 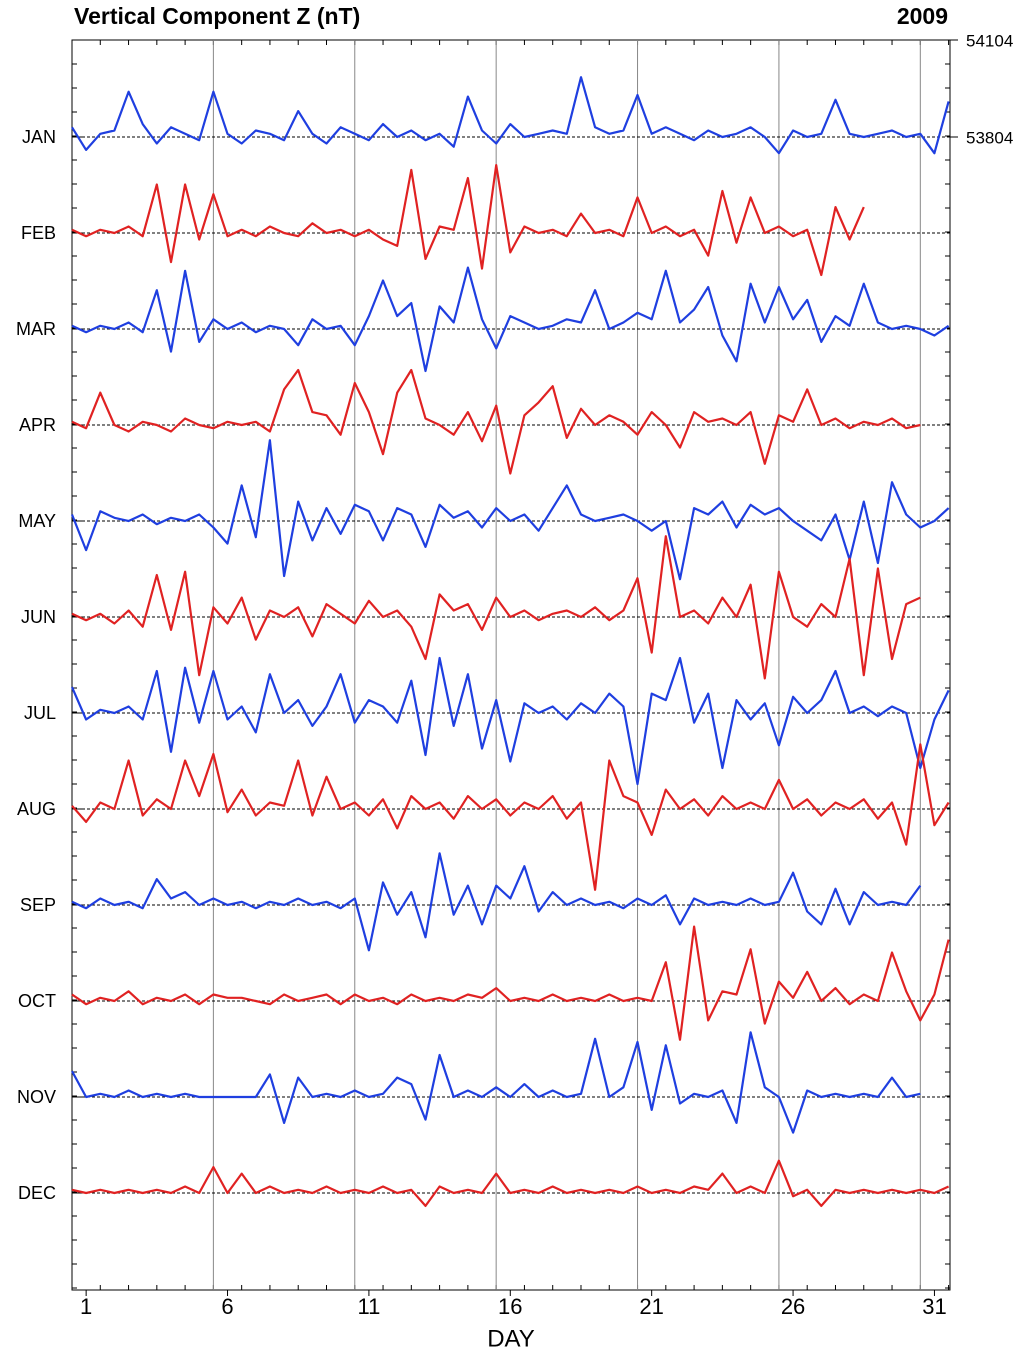 I want to click on x-tick-label: 1, so click(x=86, y=1306).